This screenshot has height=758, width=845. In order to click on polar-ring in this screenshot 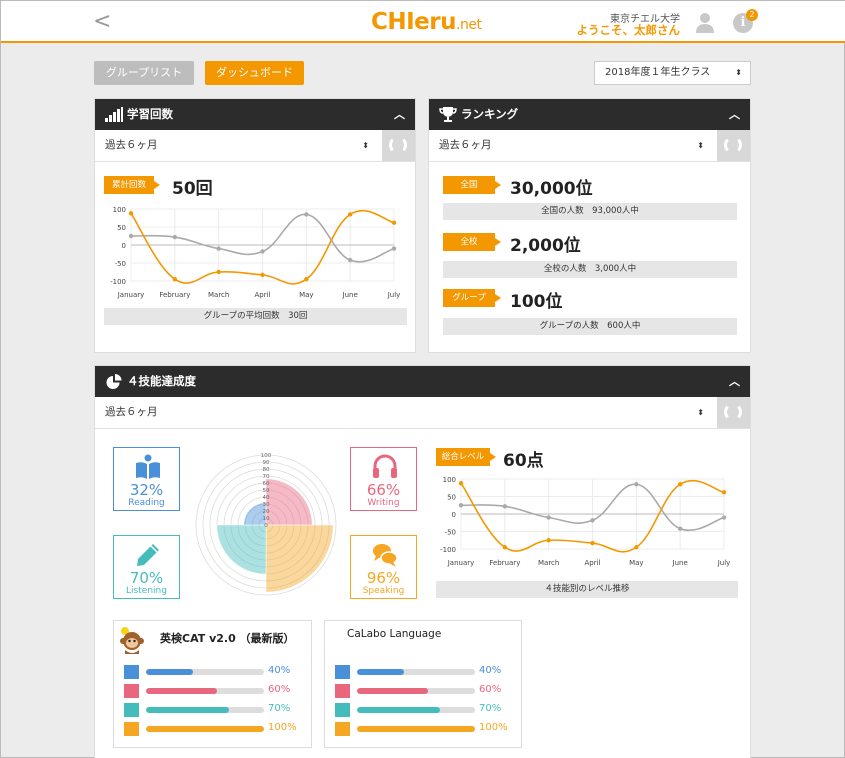, I will do `click(266, 525)`.